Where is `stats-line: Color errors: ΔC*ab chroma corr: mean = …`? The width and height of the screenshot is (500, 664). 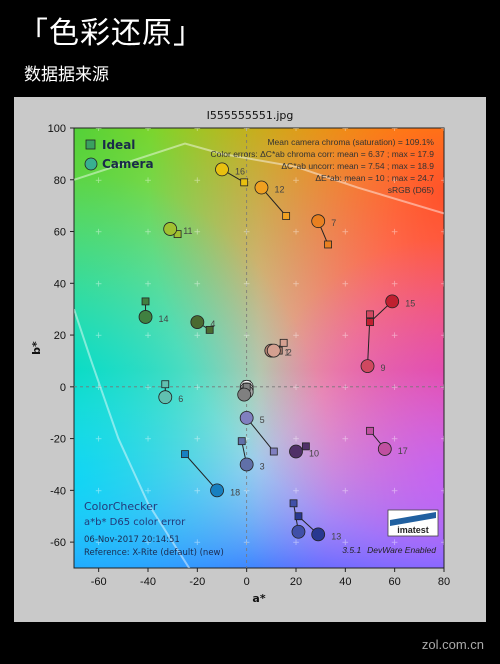
stats-line: Color errors: ΔC*ab chroma corr: mean = … is located at coordinates (323, 154).